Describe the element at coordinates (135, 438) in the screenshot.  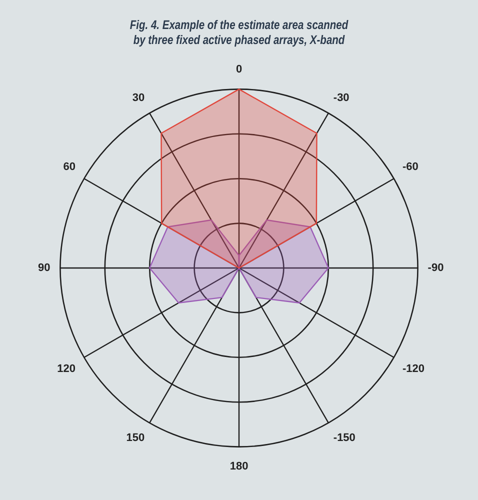
I see `spoke-label: 150` at that location.